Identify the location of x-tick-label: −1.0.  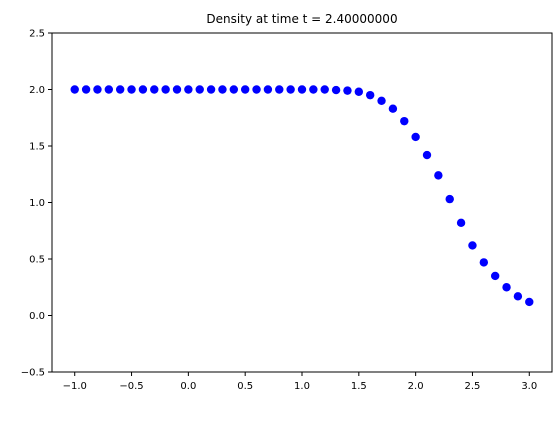
(75, 386).